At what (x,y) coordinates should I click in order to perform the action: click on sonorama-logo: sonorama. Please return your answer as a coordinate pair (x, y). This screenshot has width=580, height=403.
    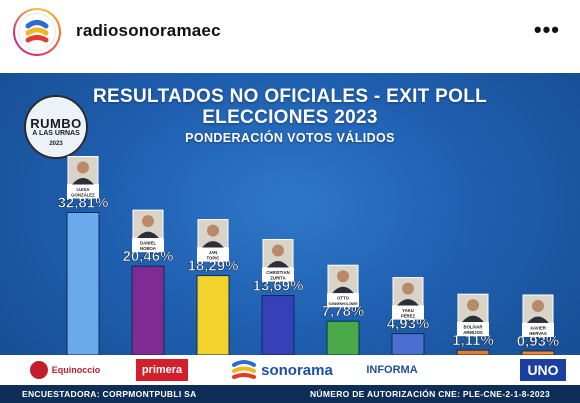
    Looking at the image, I should click on (282, 370).